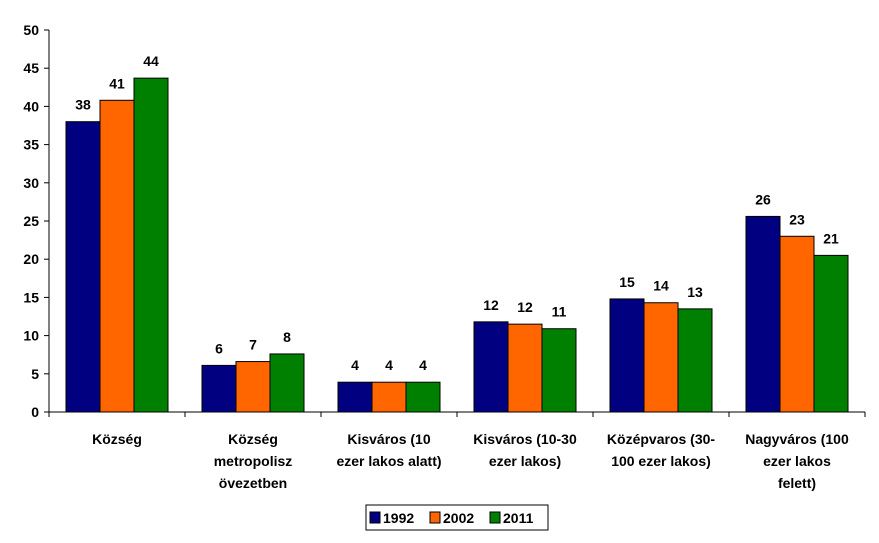 The width and height of the screenshot is (879, 543). Describe the element at coordinates (661, 439) in the screenshot. I see `x-tick-label: Középvaros (30-` at that location.